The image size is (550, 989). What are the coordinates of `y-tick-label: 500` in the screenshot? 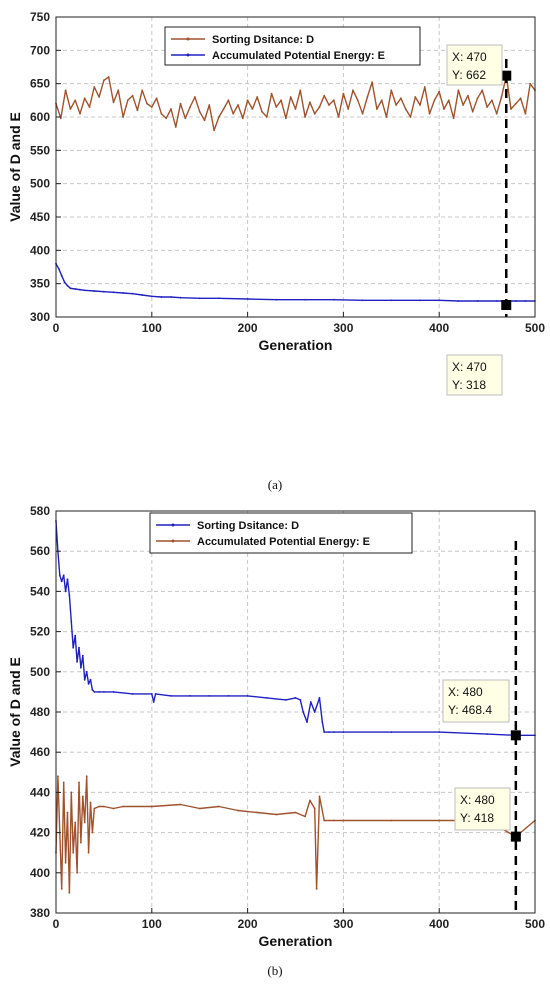 It's located at (40, 184).